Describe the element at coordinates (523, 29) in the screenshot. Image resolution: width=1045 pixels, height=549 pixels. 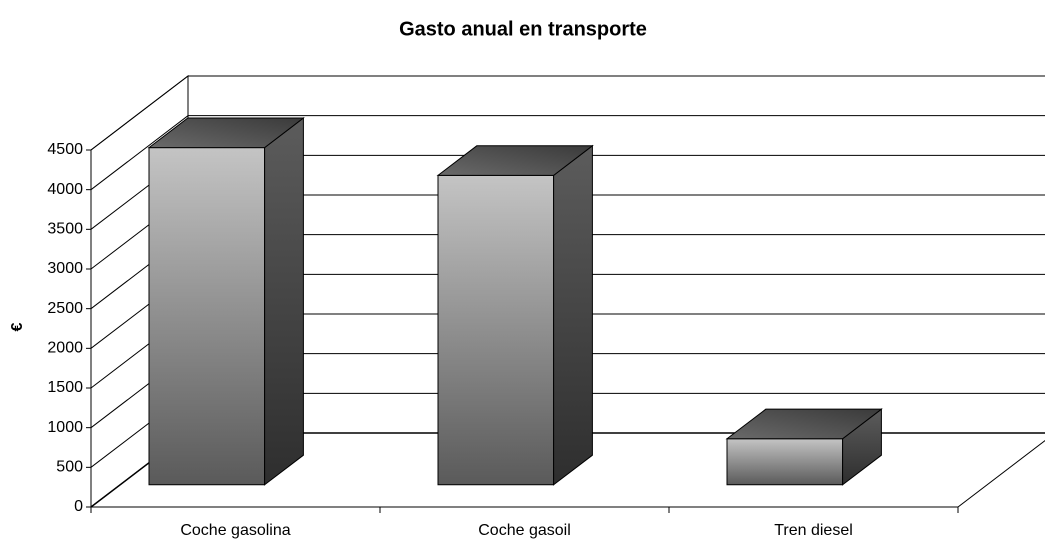
I see `chart-title: Gasto anual en transporte` at that location.